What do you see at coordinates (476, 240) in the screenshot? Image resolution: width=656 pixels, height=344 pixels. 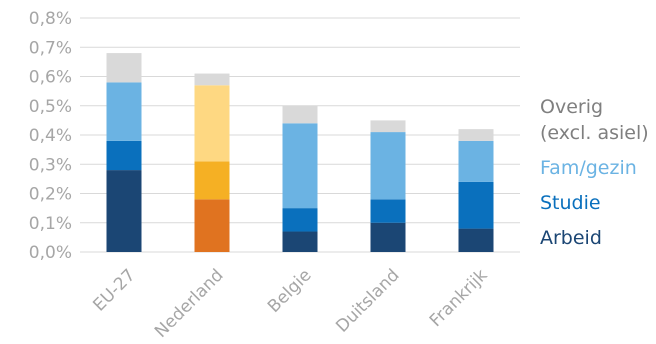 I see `bar-frankrijk-arbeid` at bounding box center [476, 240].